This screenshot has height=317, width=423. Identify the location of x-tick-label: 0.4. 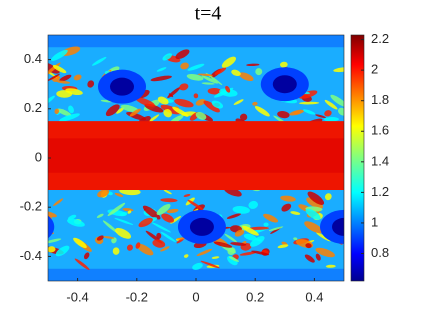
(314, 296).